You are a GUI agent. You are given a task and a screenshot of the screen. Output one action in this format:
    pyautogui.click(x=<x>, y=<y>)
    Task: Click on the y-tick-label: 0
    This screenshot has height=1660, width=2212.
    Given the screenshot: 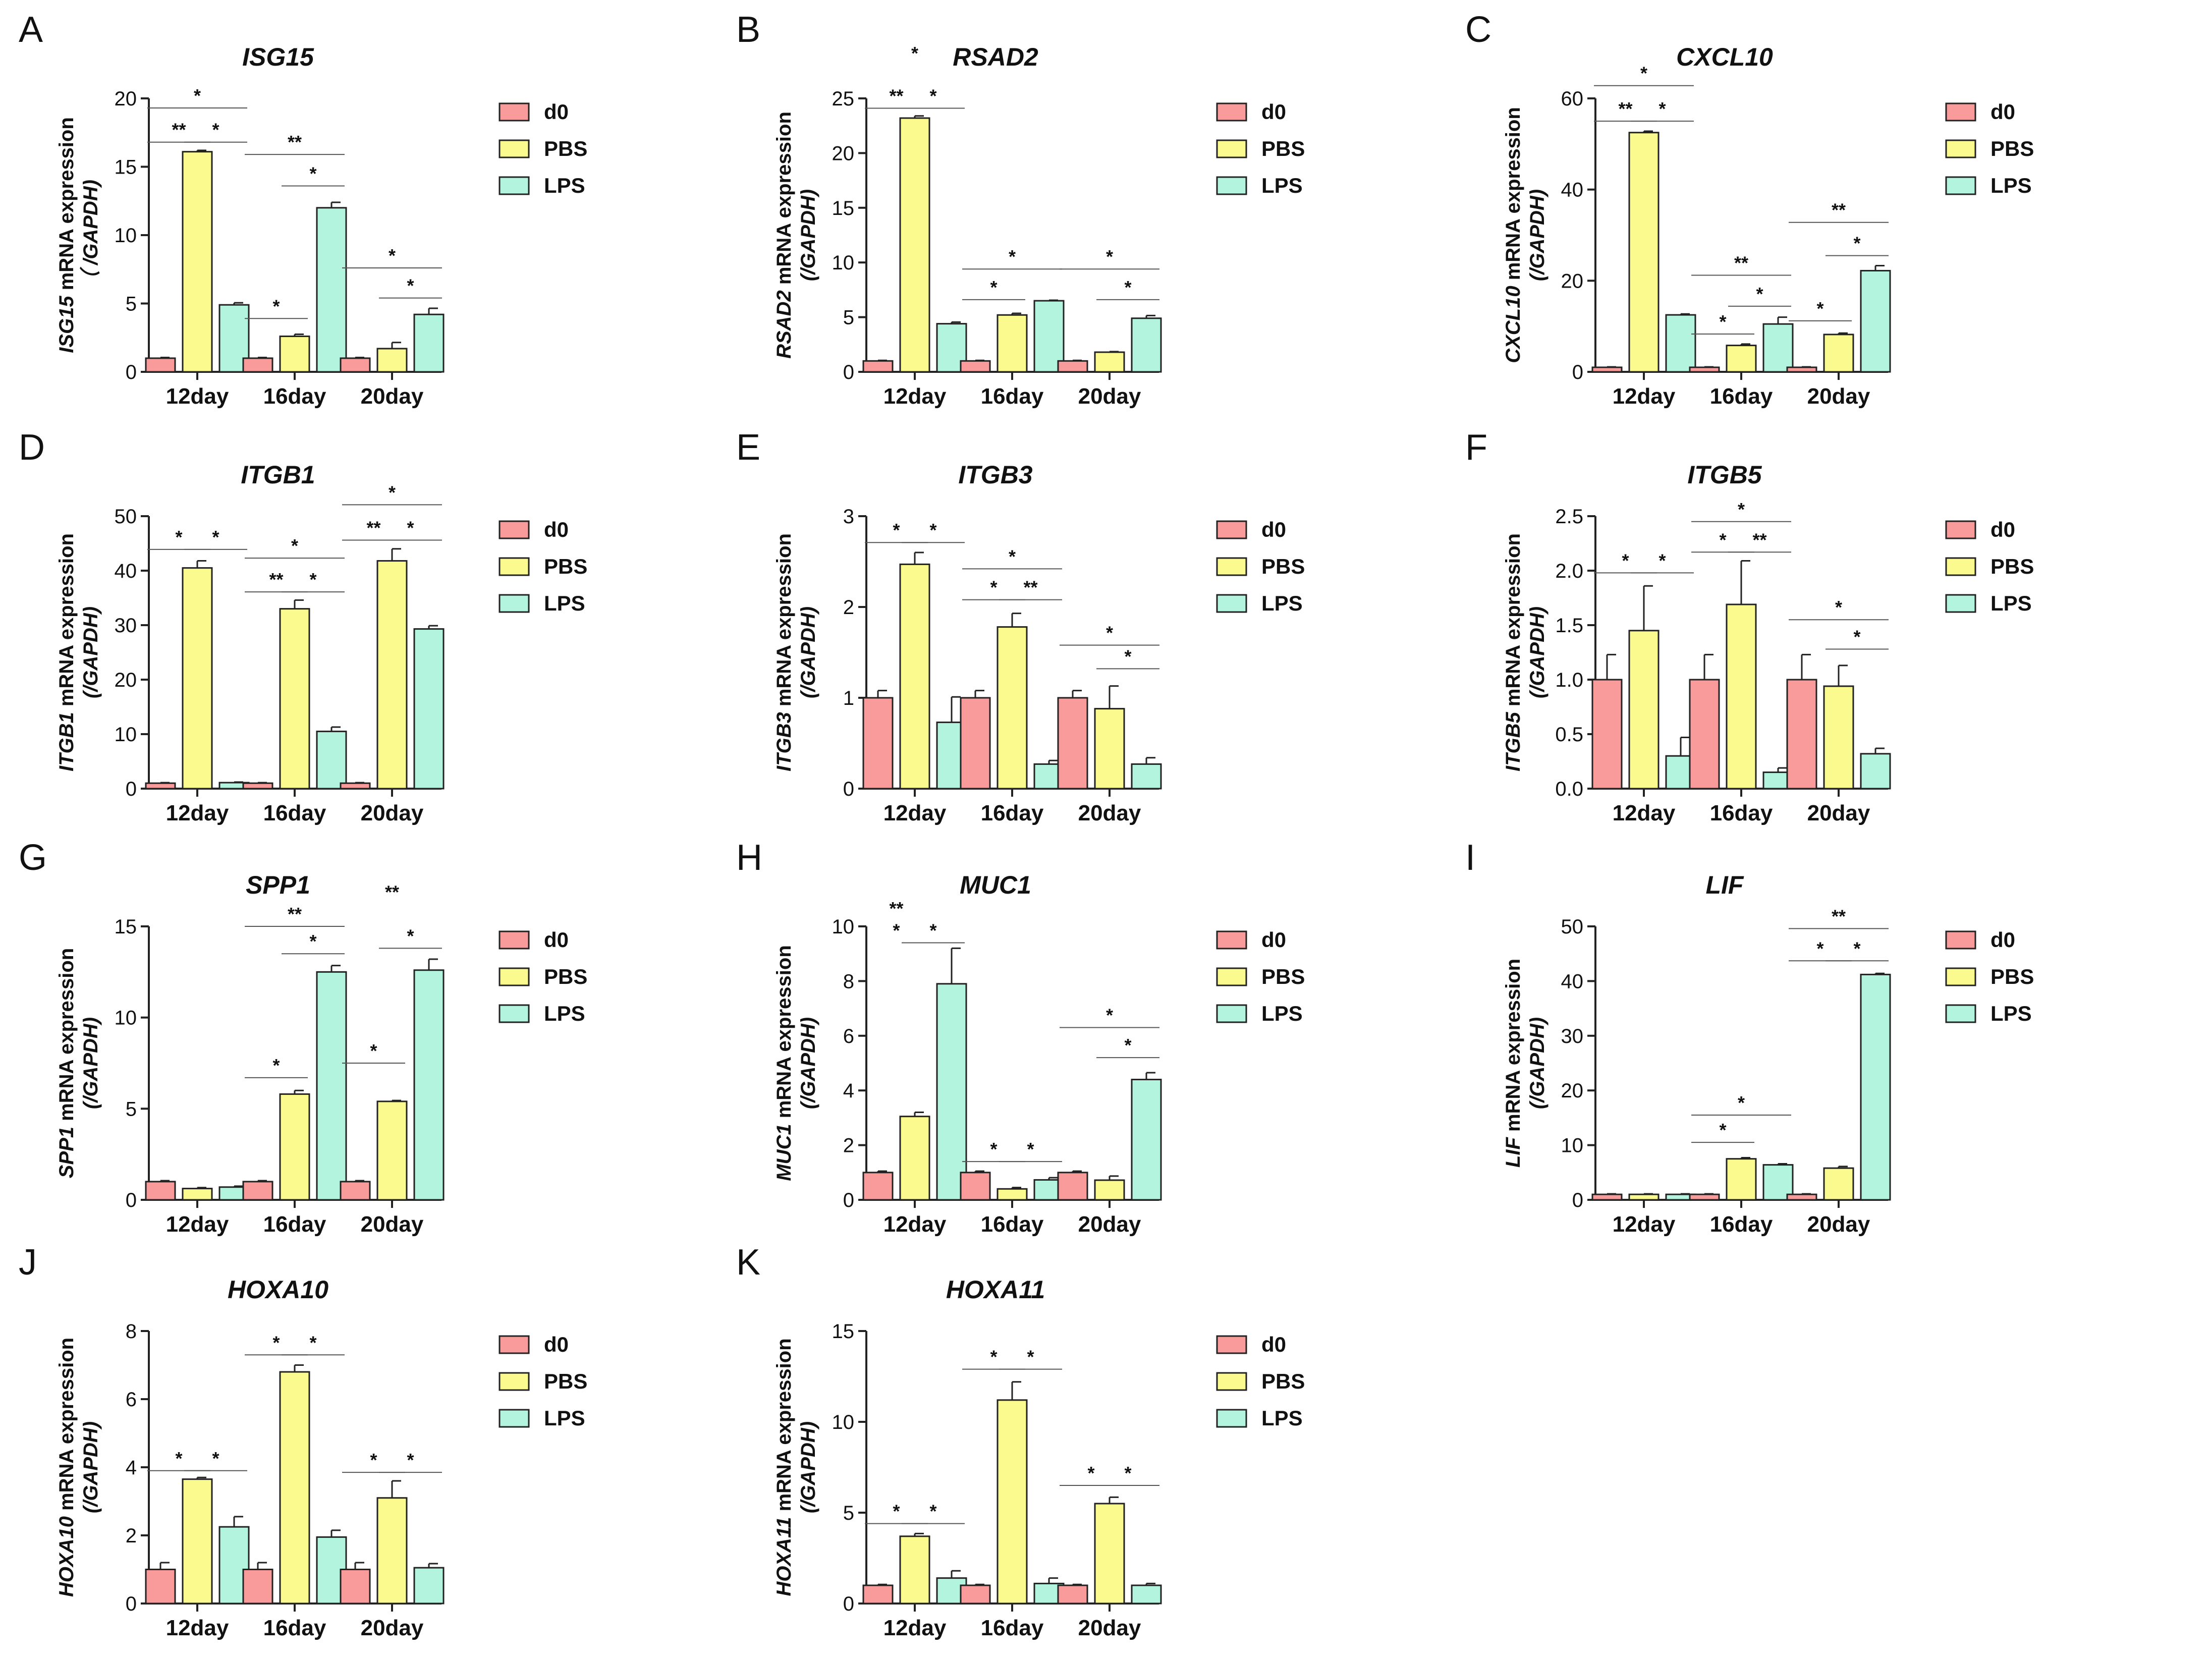 What is the action you would take?
    pyautogui.click(x=848, y=1604)
    